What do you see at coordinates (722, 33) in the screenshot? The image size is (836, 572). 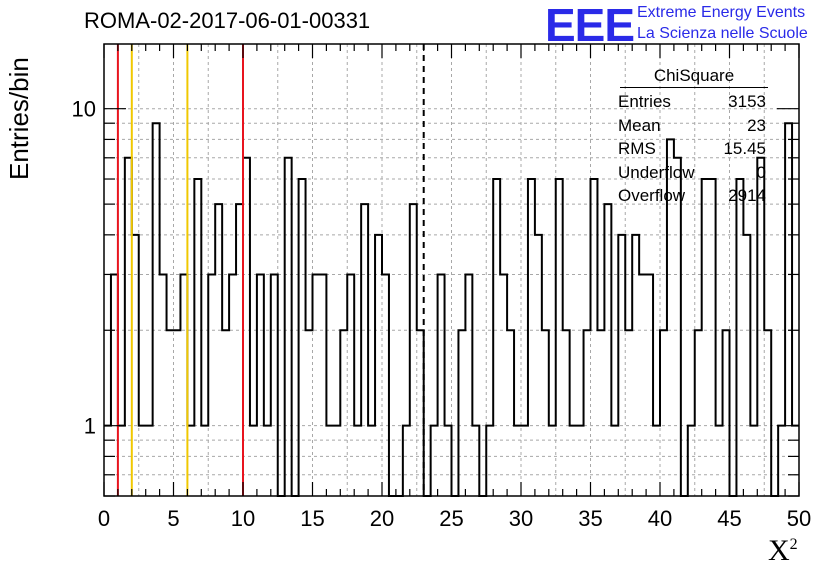 I see `logo-line-2: La Scienza nelle Scuole` at bounding box center [722, 33].